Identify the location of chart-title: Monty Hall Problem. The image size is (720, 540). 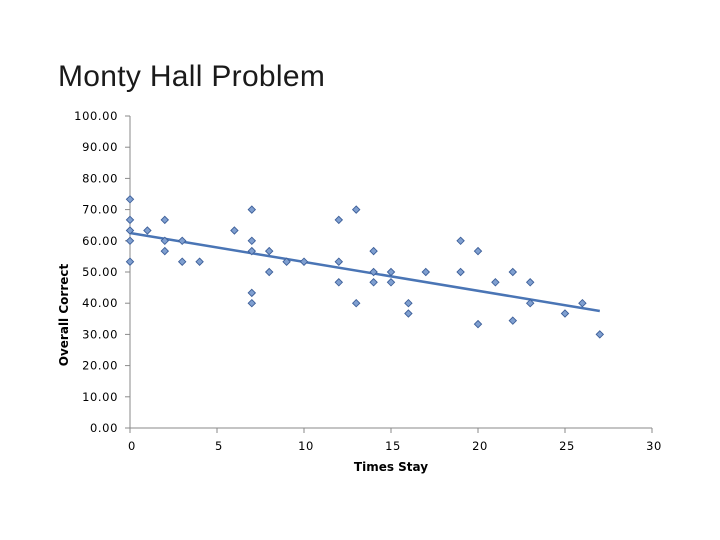
(192, 76).